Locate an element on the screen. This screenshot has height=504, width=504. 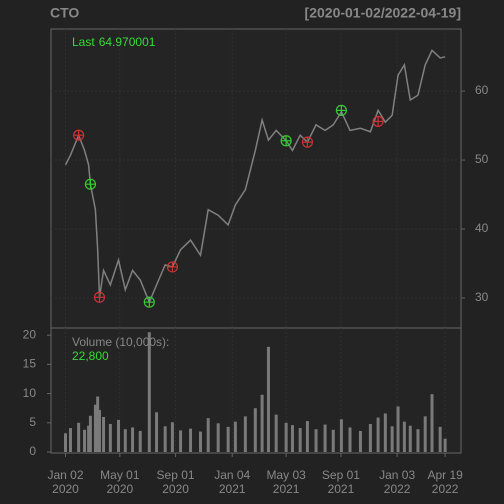
last-value: 64.970001 is located at coordinates (127, 42).